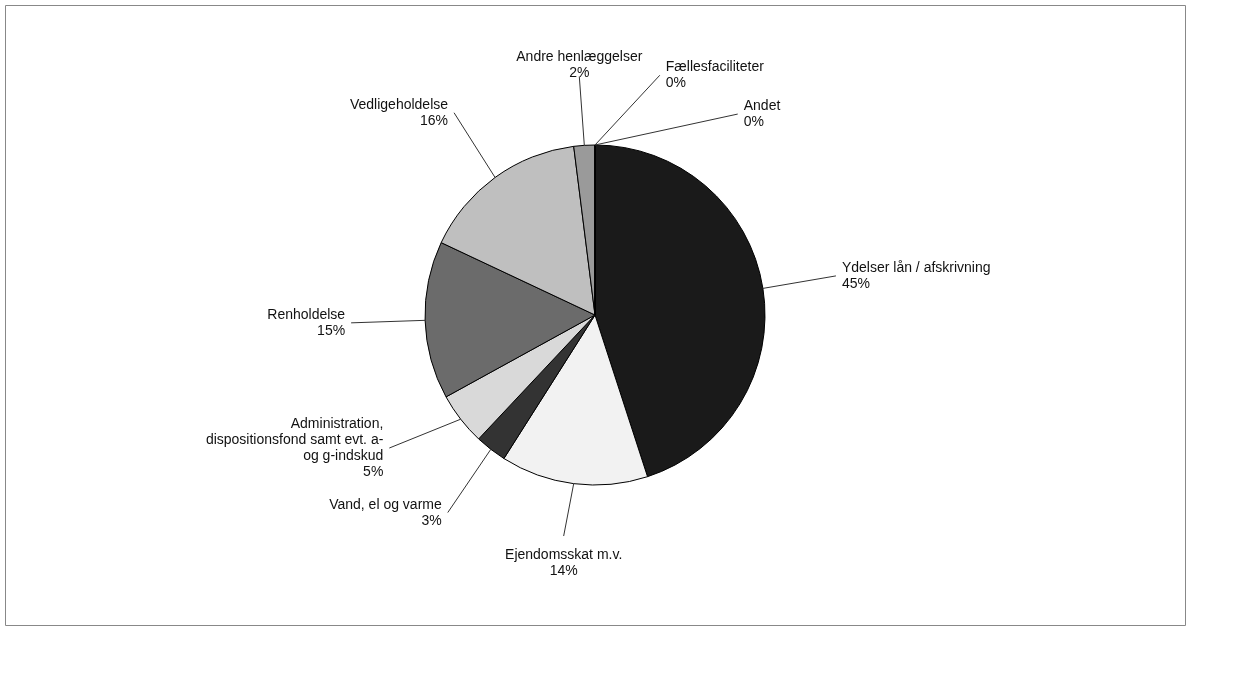 The image size is (1244, 686). I want to click on data-label: 5%, so click(373, 471).